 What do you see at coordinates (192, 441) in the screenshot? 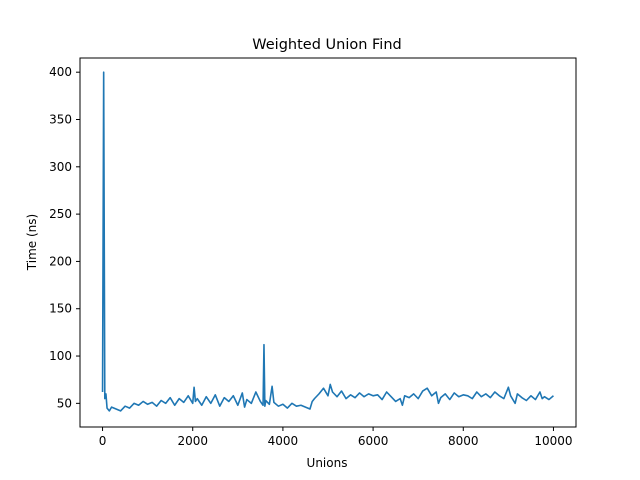
I see `x-tick-label: 2000` at bounding box center [192, 441].